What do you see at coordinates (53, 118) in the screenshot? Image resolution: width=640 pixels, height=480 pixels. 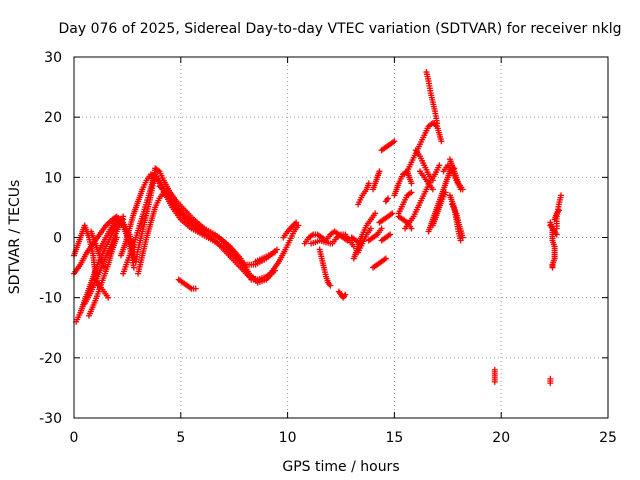 I see `y-tick-label: 20` at bounding box center [53, 118].